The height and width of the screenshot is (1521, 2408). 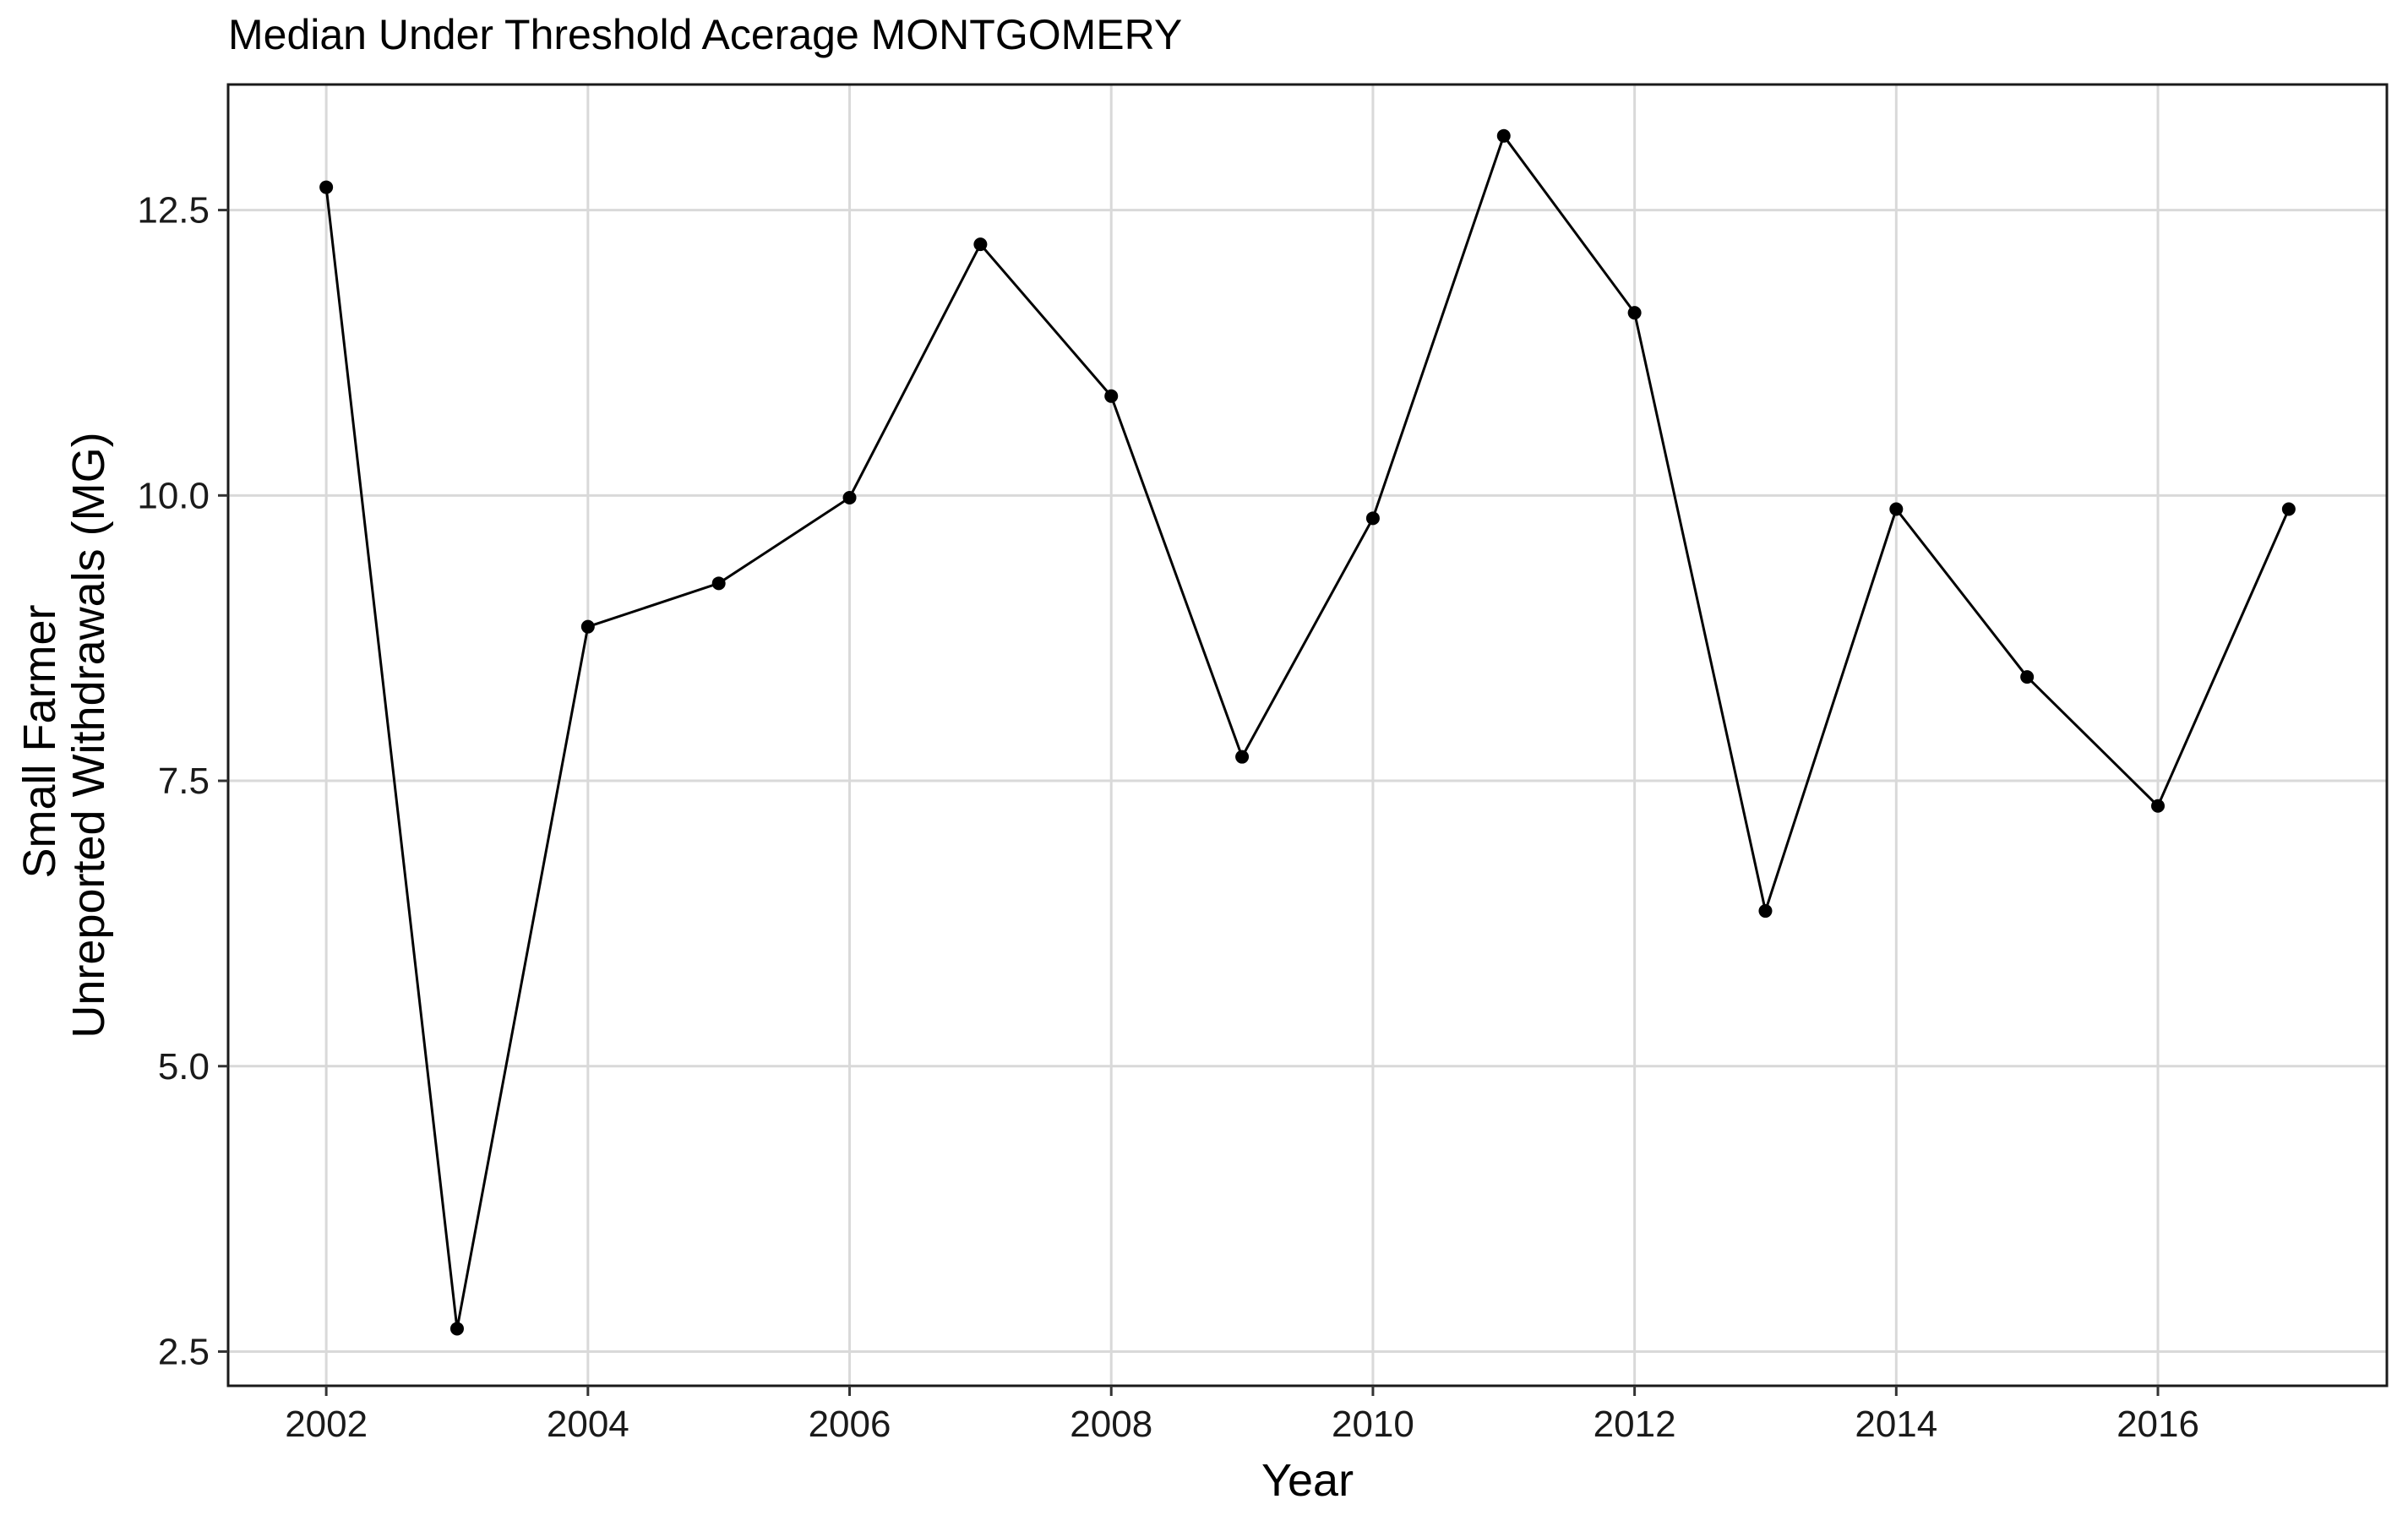 I want to click on x-tick-label: 2012, so click(x=1635, y=1424).